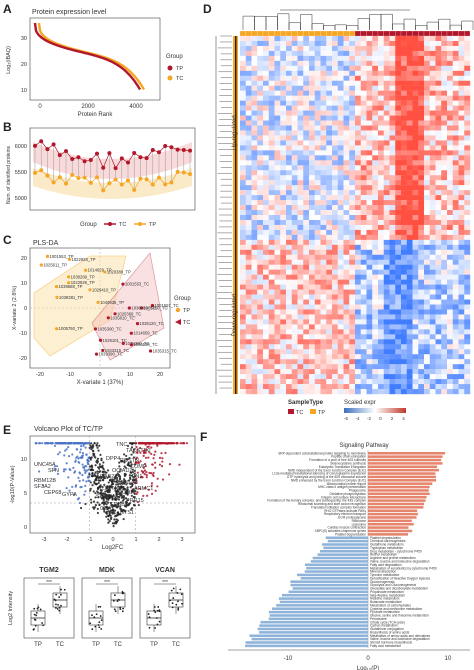  I want to click on panel-d-sample-cell, so click(467, 33).